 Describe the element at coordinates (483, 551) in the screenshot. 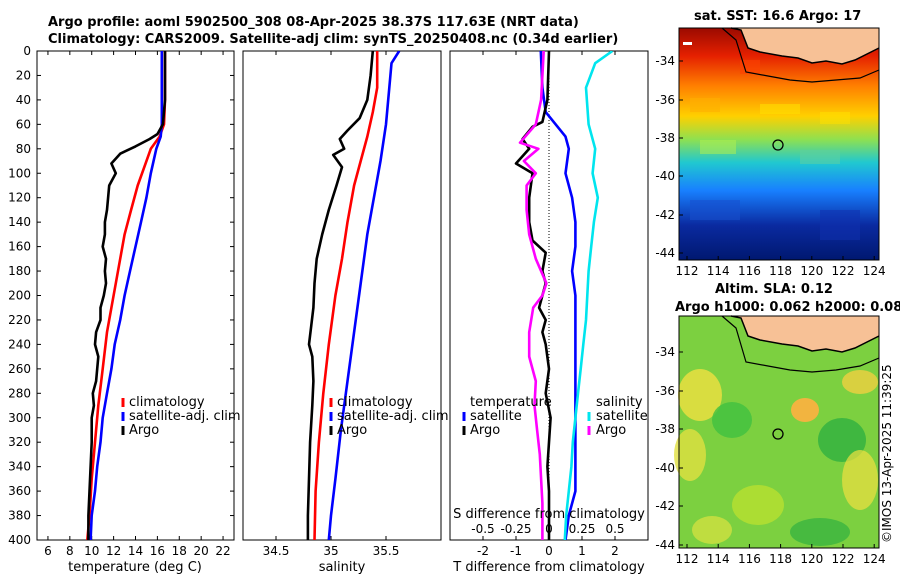

I see `x-tick-label: -2` at that location.